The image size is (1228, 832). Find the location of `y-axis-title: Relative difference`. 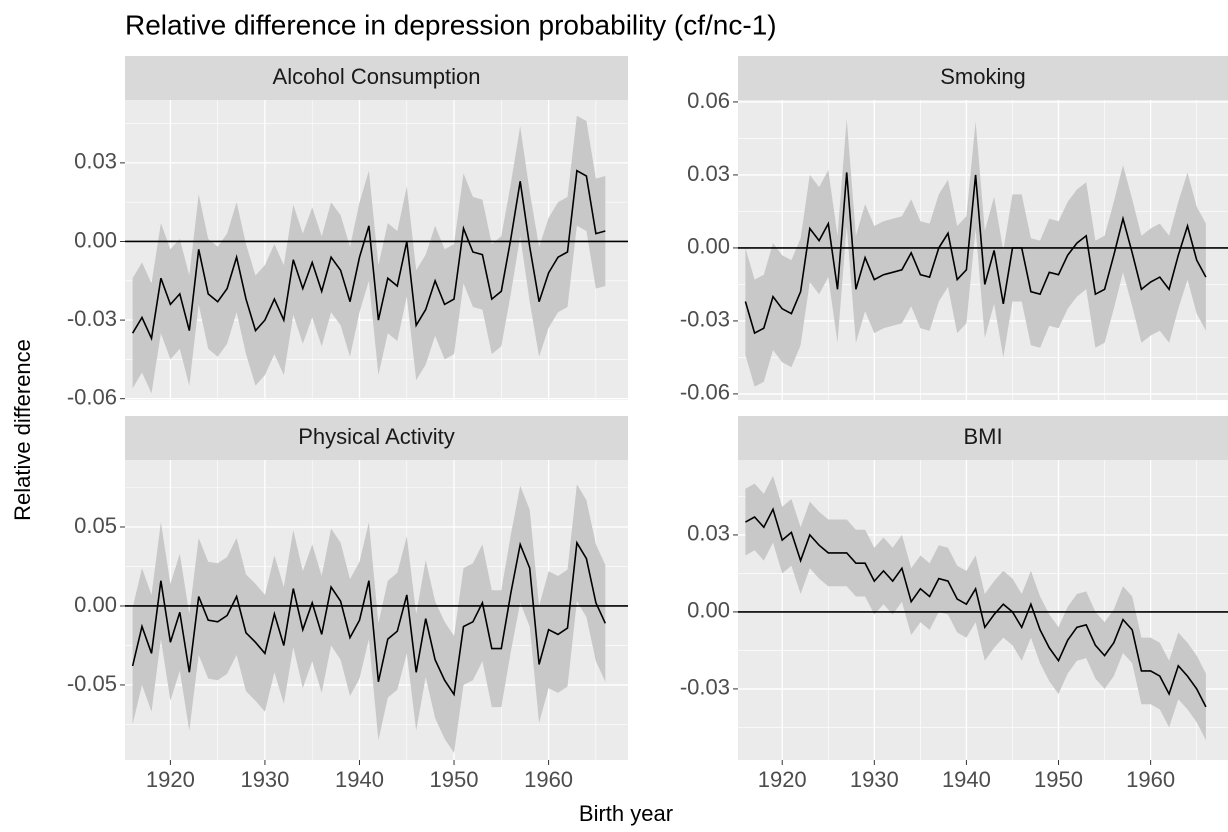

y-axis-title: Relative difference is located at coordinates (22, 430).